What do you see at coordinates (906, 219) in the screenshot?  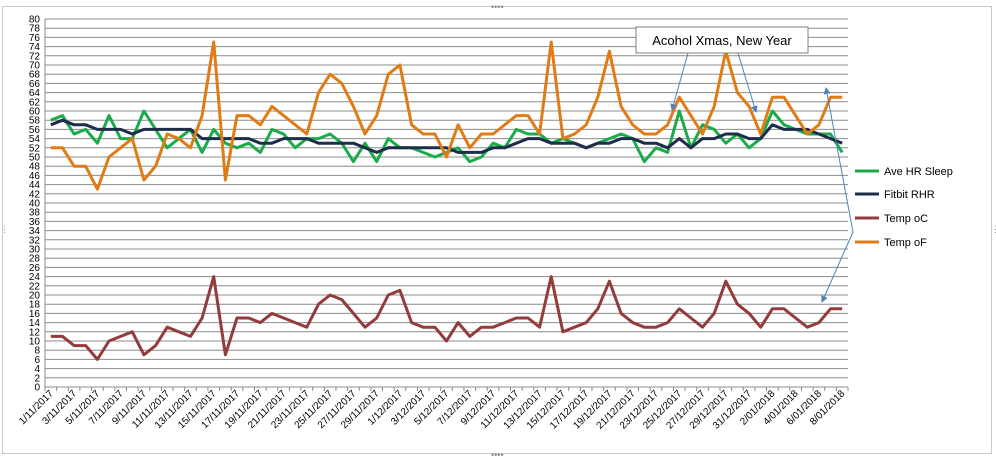 I see `legend-label-temp-oc: Temp oC` at bounding box center [906, 219].